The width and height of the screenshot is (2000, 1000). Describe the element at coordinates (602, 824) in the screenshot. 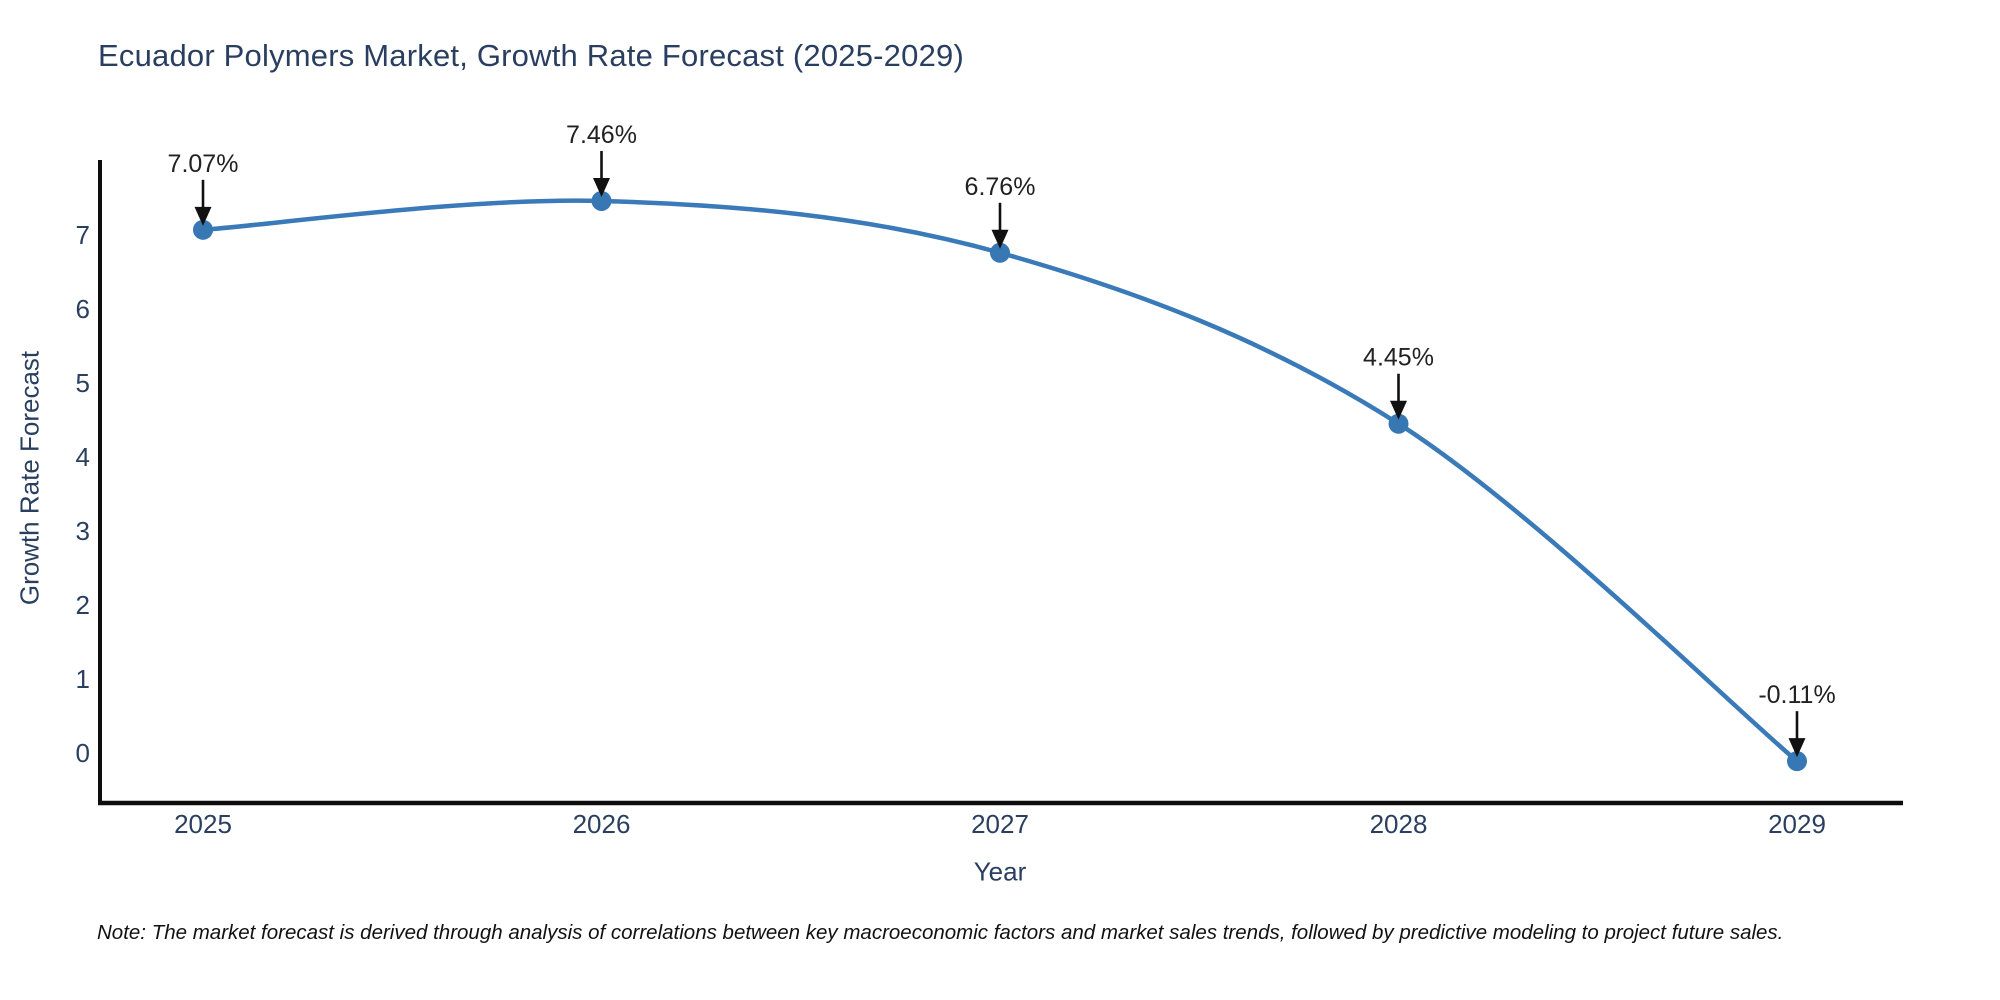

I see `x-tick-label: 2026` at that location.